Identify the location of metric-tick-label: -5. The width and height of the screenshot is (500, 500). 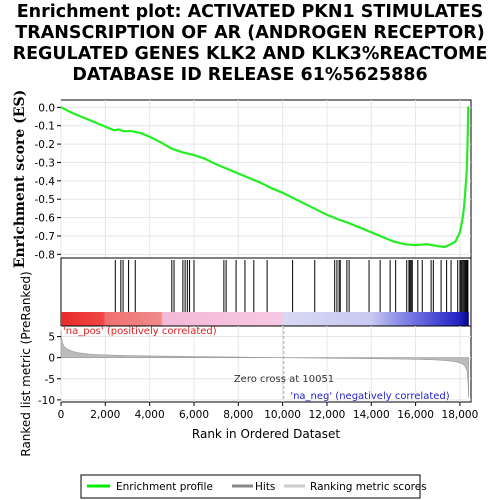
(50, 380).